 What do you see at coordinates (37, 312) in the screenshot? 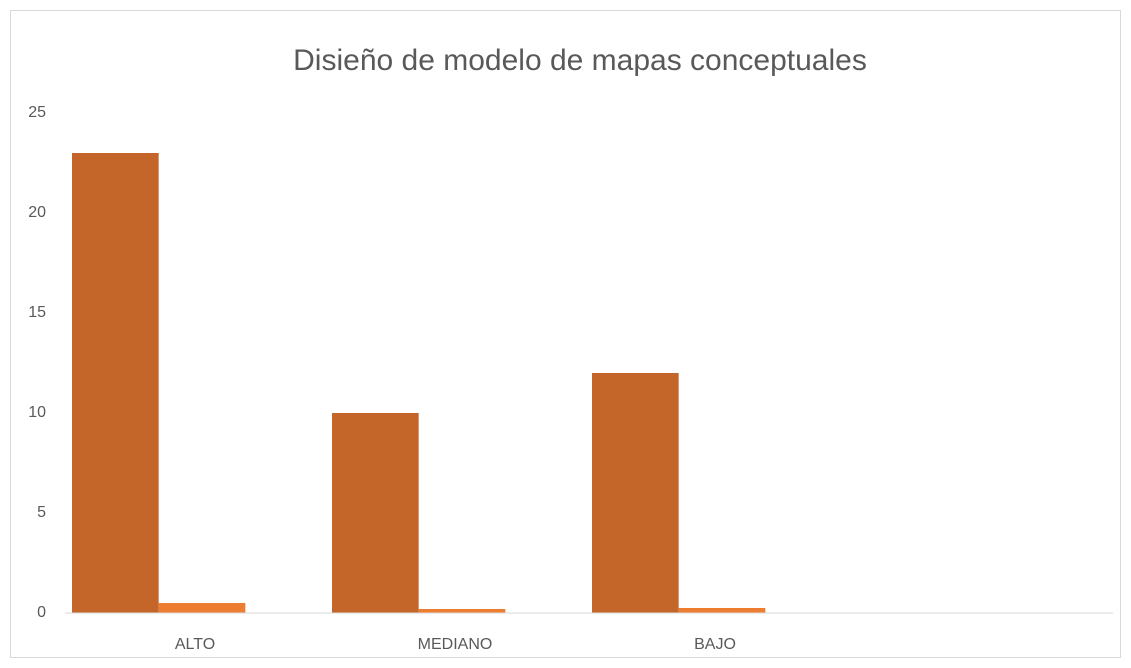
I see `y-tick-label: 15` at bounding box center [37, 312].